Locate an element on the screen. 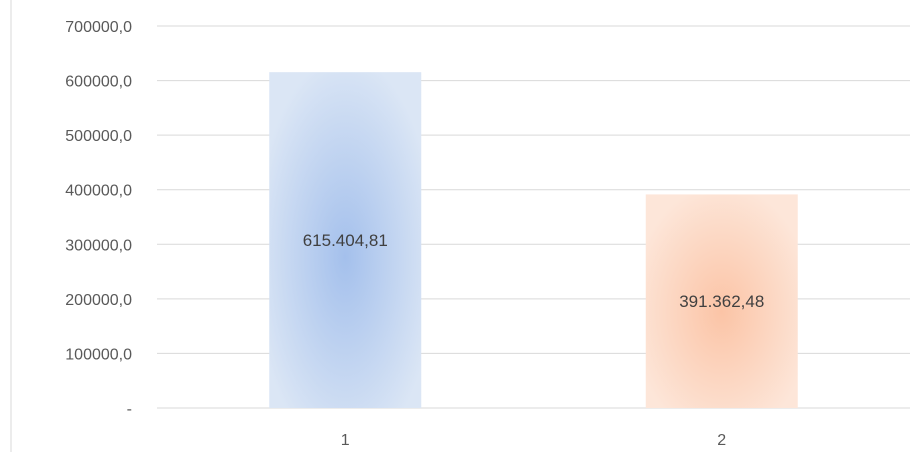 The width and height of the screenshot is (914, 452). x-tick-label: 2 is located at coordinates (721, 440).